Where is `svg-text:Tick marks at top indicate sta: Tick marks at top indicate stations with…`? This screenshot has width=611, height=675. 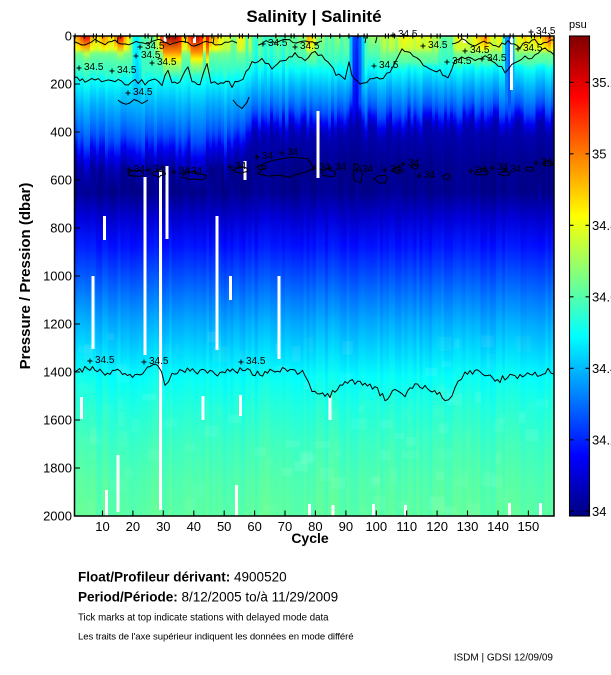 svg-text:Tick marks at top indicate sta: Tick marks at top indicate stations with… is located at coordinates (203, 618).